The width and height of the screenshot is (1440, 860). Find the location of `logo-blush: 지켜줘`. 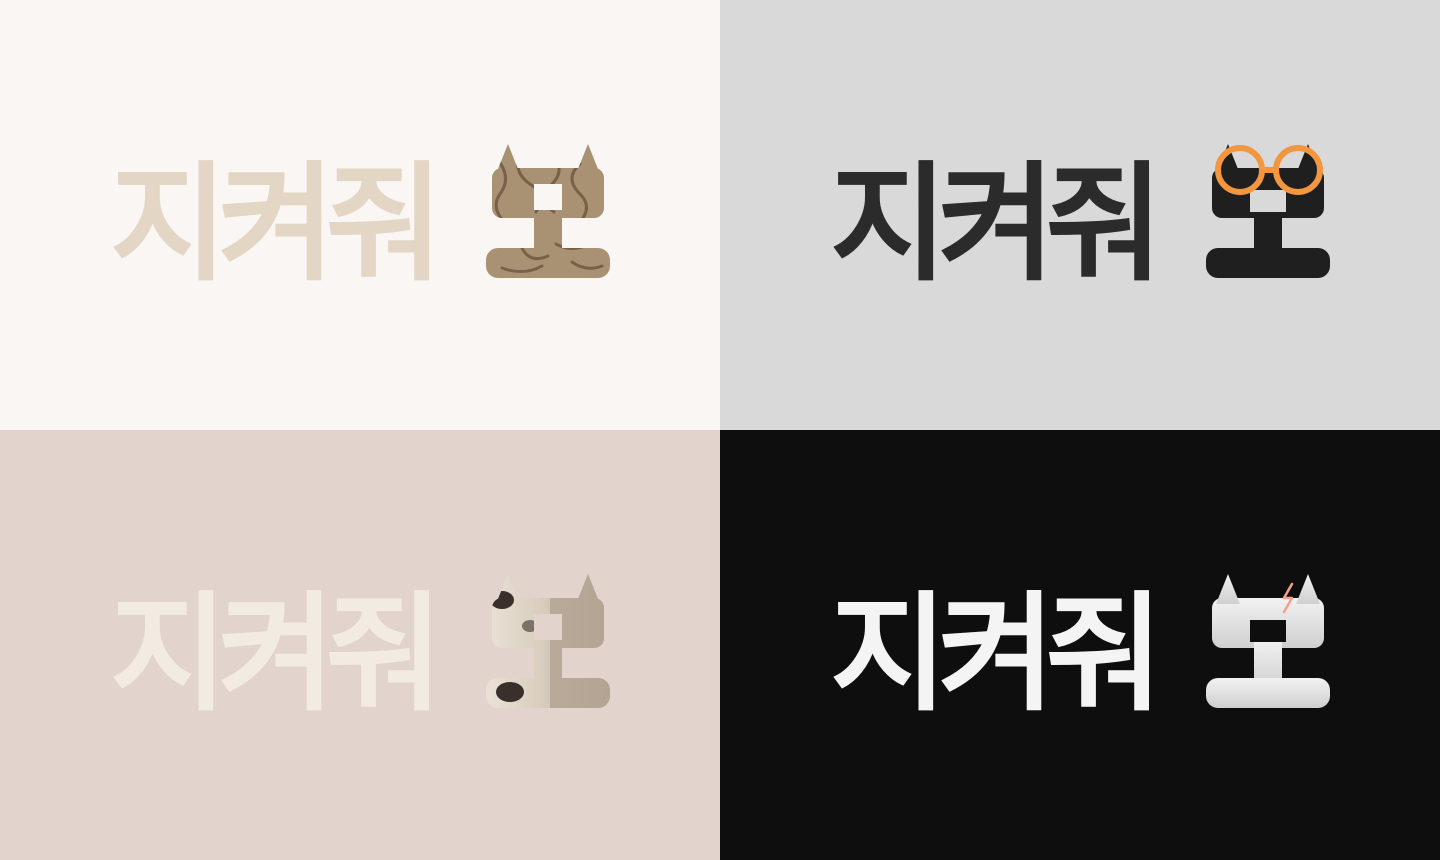

logo-blush: 지켜줘 is located at coordinates (360, 647).